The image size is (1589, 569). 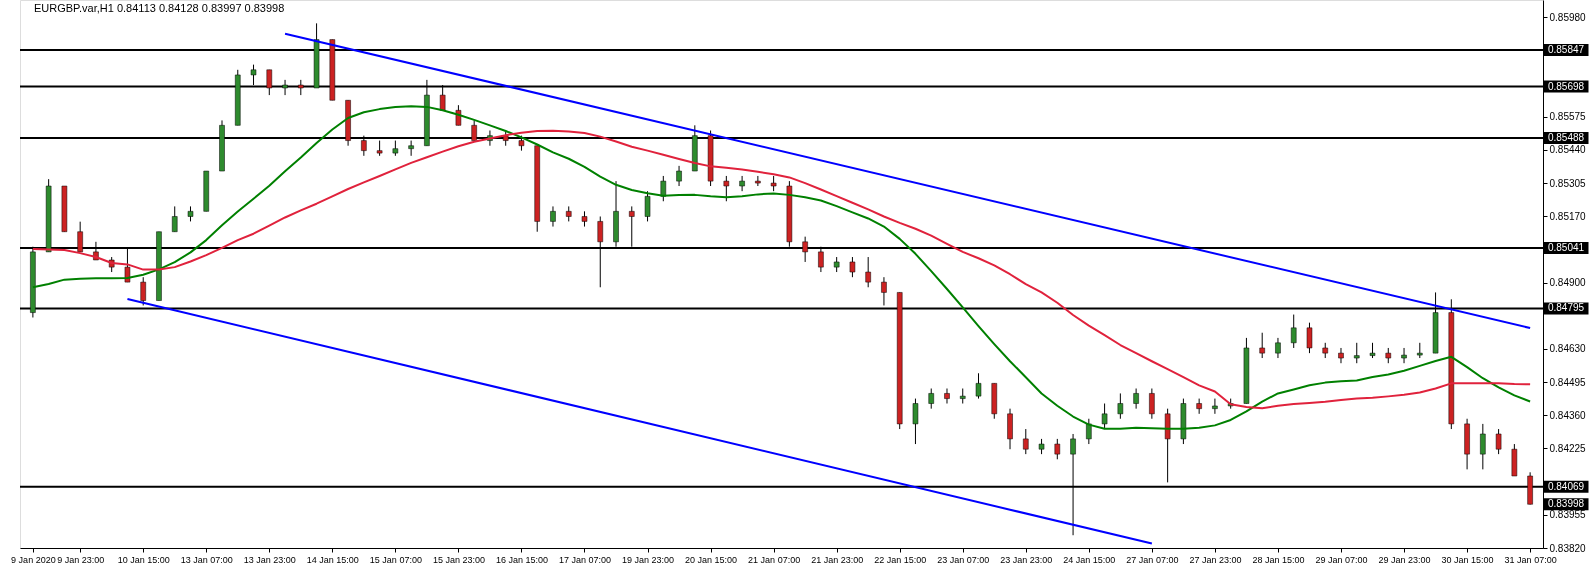 What do you see at coordinates (1152, 559) in the screenshot?
I see `x-tick-label: 27 Jan 07:00` at bounding box center [1152, 559].